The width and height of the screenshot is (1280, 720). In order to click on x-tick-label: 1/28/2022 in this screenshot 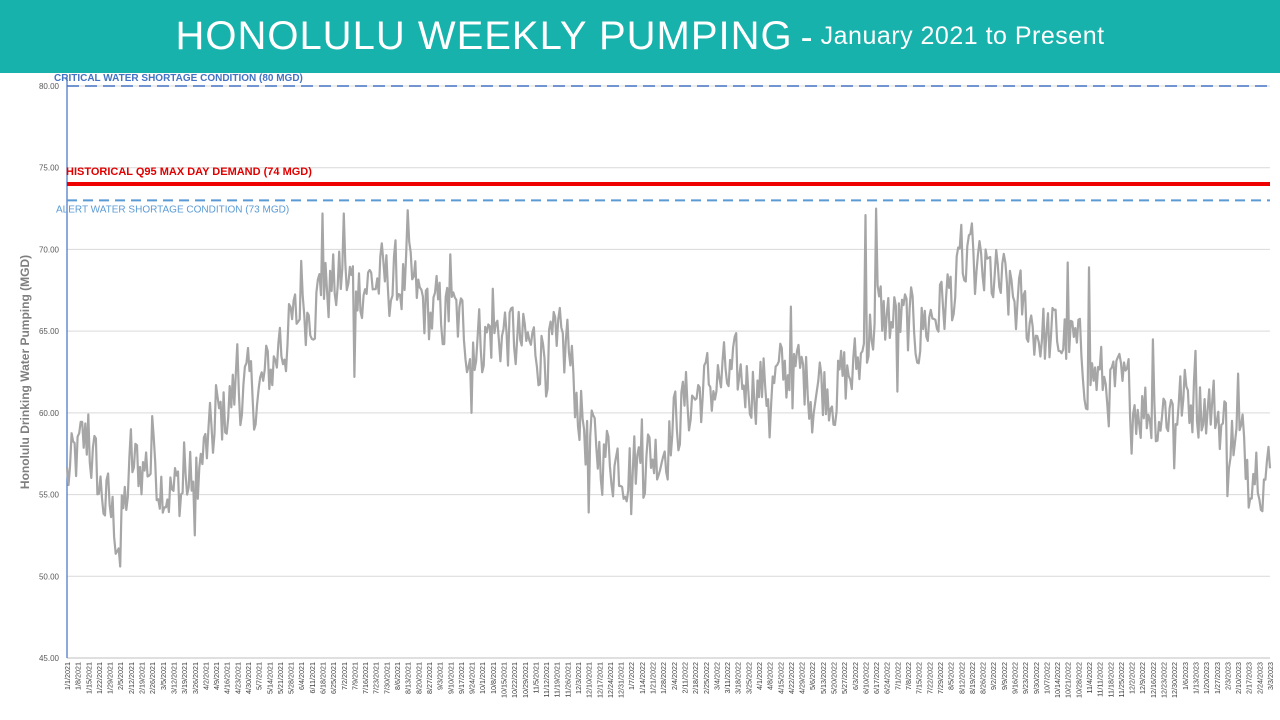, I will do `click(663, 678)`.